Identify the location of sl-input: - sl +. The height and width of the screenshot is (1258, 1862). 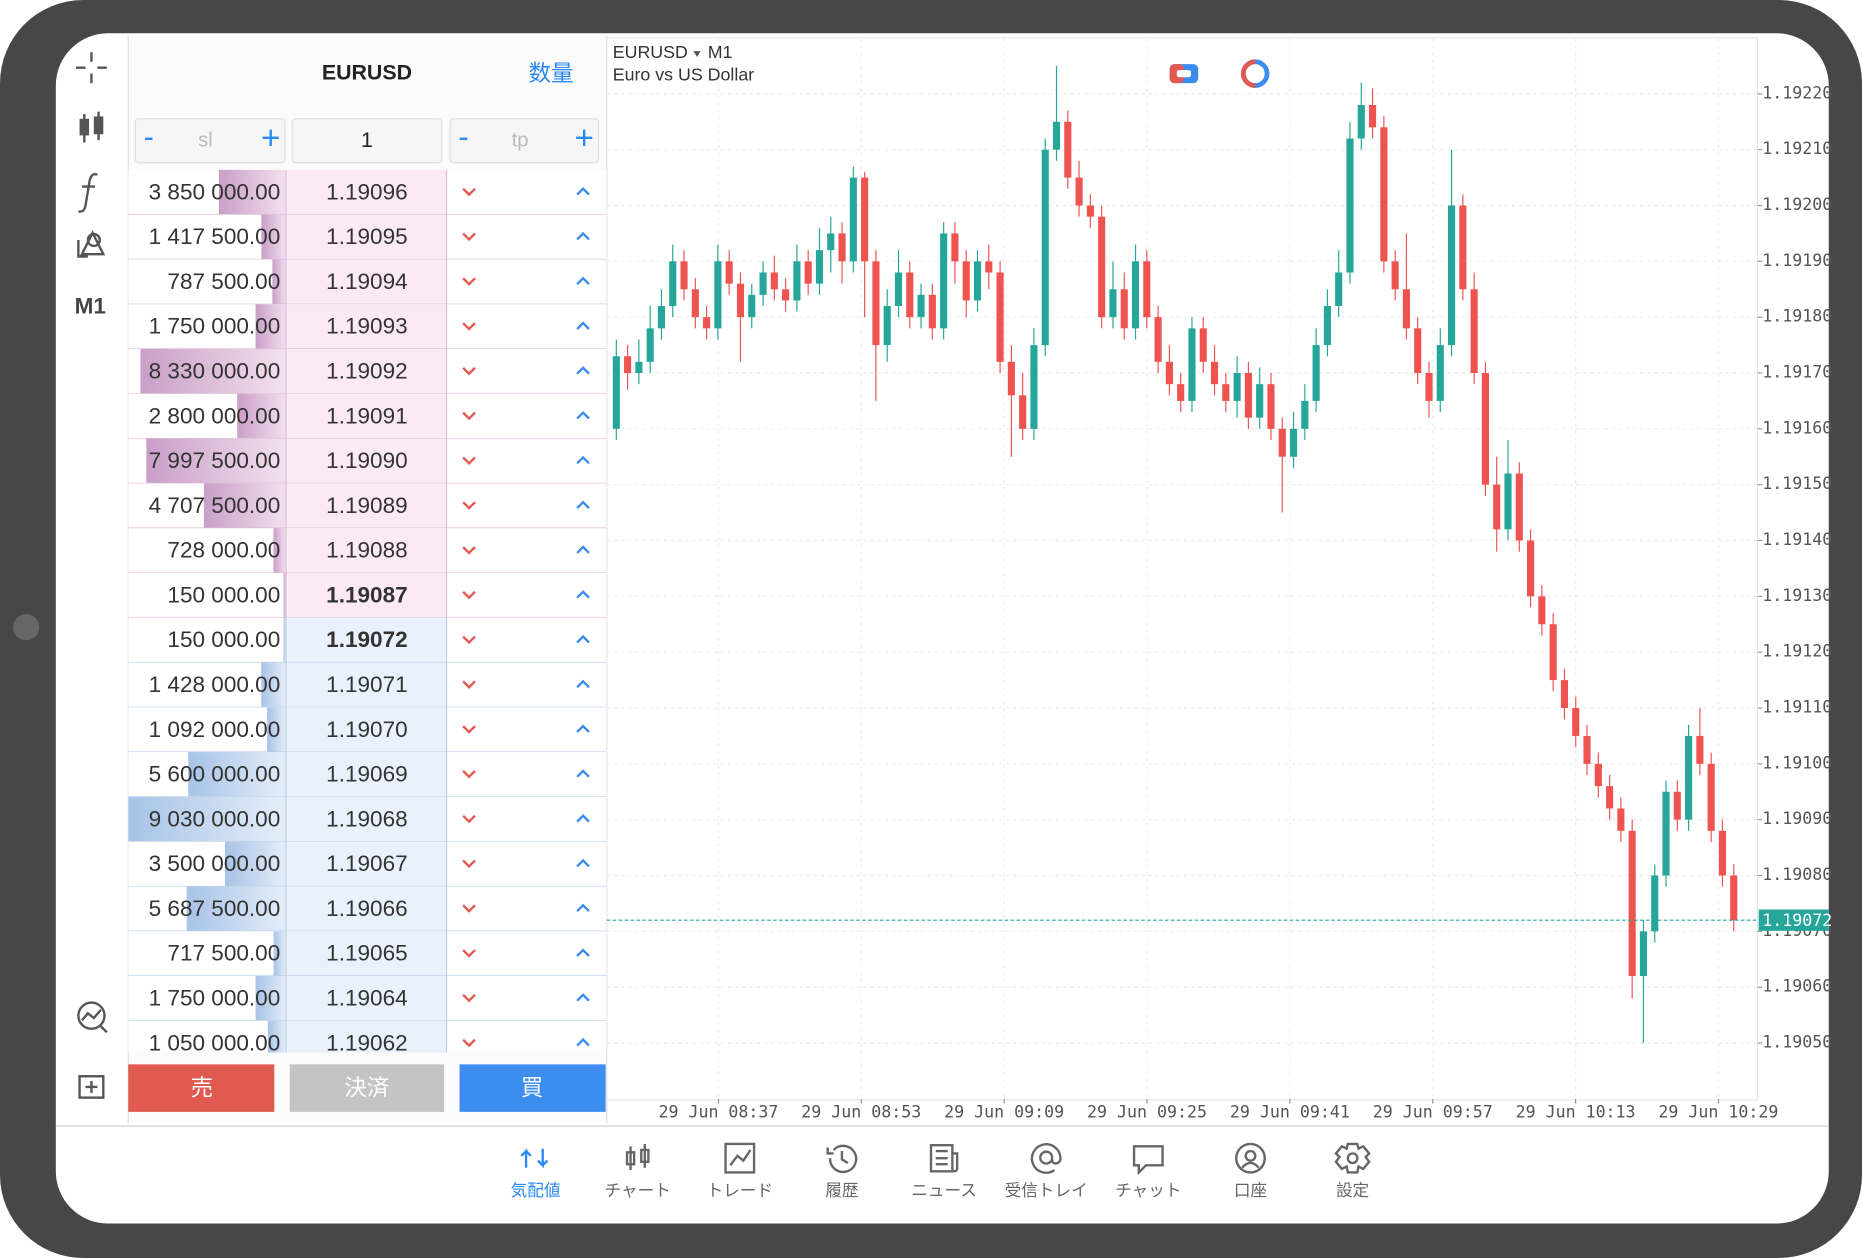
(210, 141).